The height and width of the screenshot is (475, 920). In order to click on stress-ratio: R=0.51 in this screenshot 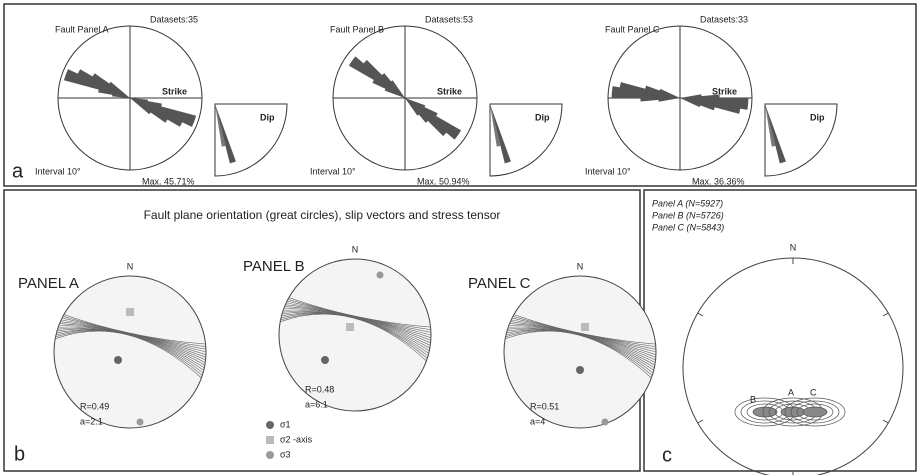, I will do `click(544, 406)`.